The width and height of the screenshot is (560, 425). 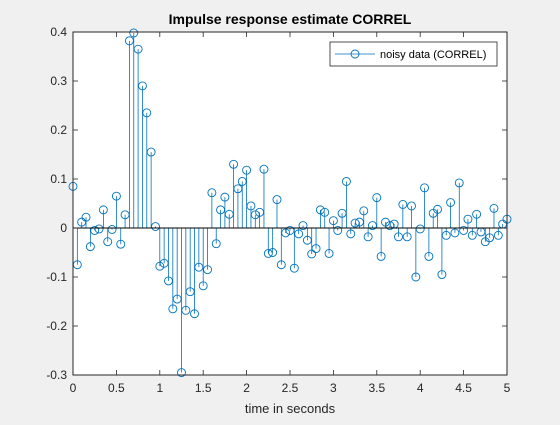 What do you see at coordinates (376, 388) in the screenshot?
I see `x-tick-label: 3.5` at bounding box center [376, 388].